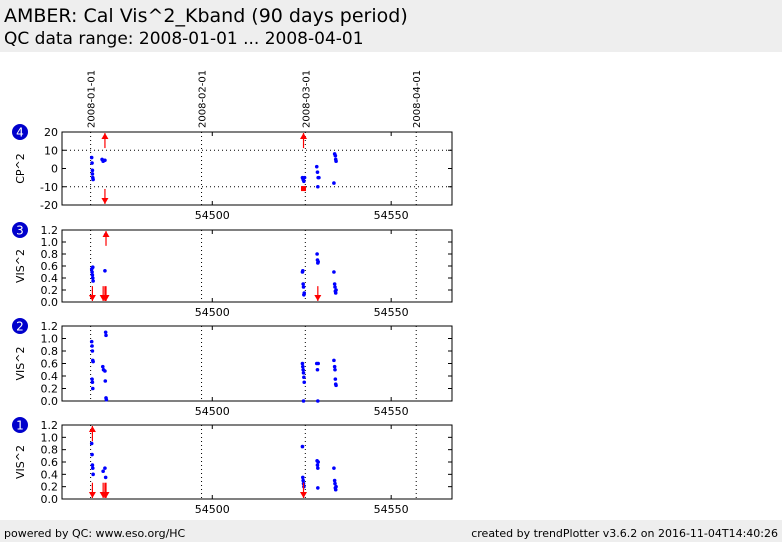 The height and width of the screenshot is (542, 782). I want to click on y-tick-label: 10, so click(51, 150).